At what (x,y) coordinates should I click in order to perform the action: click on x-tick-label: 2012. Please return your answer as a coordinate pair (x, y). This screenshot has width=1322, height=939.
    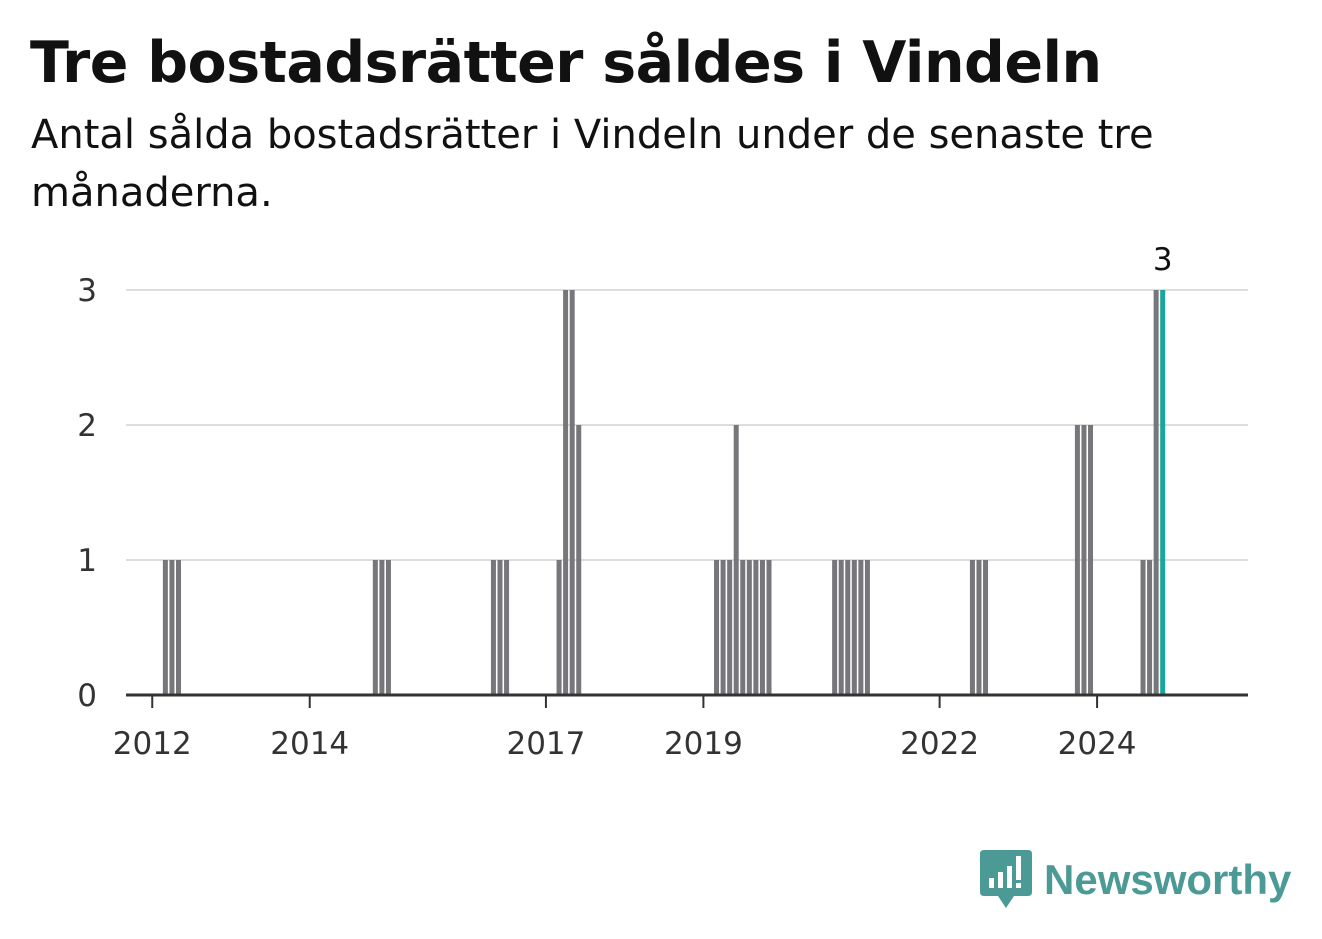
    Looking at the image, I should click on (152, 744).